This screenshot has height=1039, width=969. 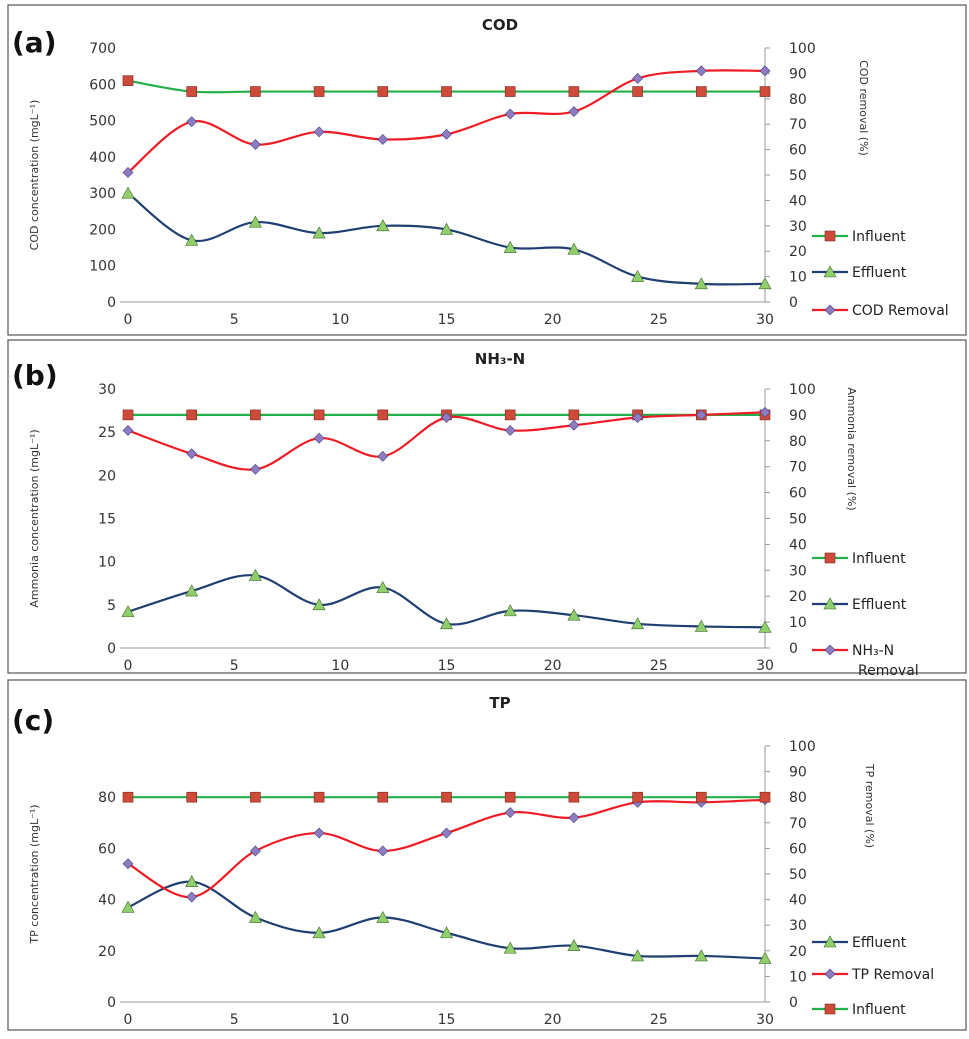 What do you see at coordinates (102, 122) in the screenshot?
I see `y-tick-label: 500` at bounding box center [102, 122].